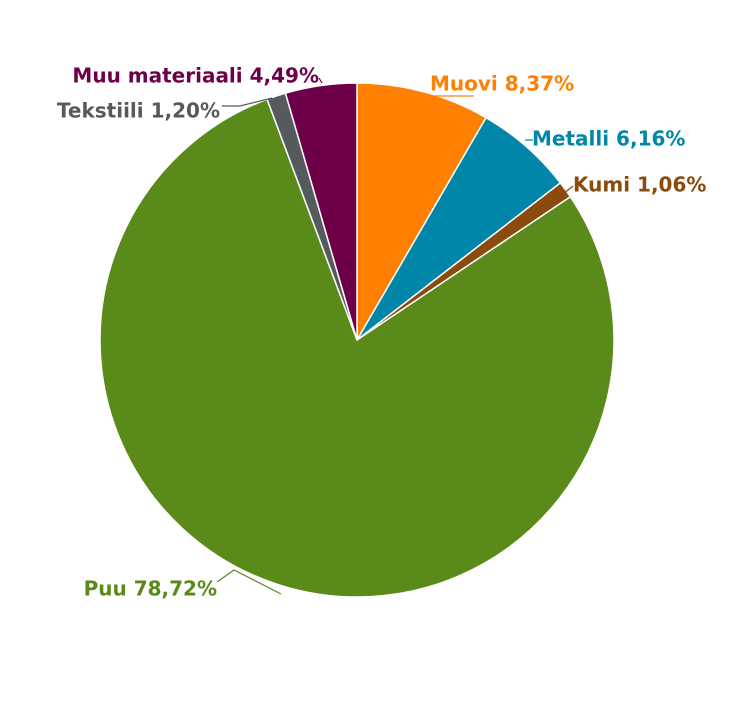  I want to click on leader-line-kumi, so click(568, 190).